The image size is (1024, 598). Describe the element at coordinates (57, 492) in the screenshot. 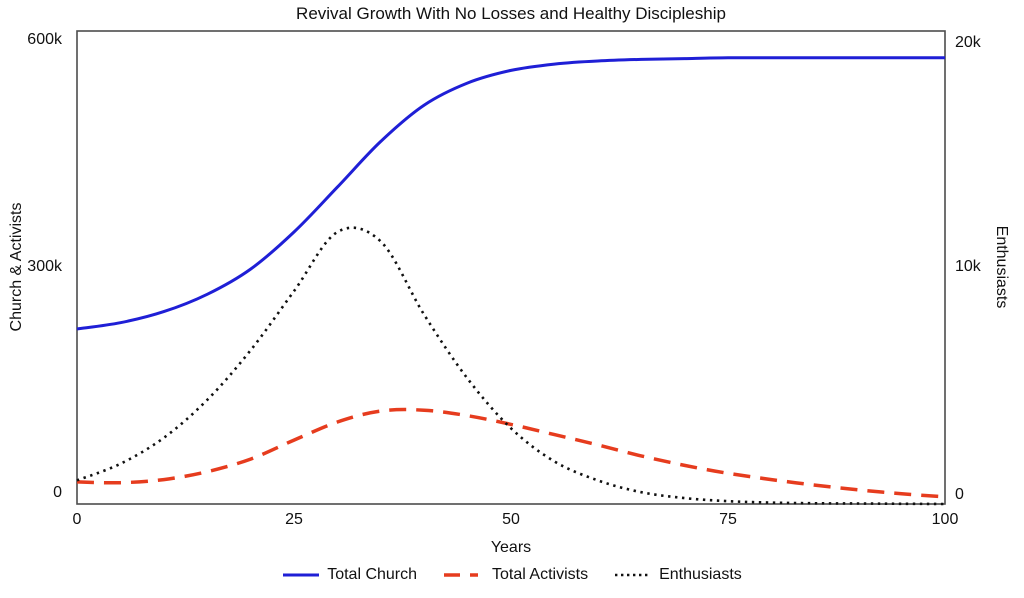

I see `y-left-tick-0: 0` at that location.